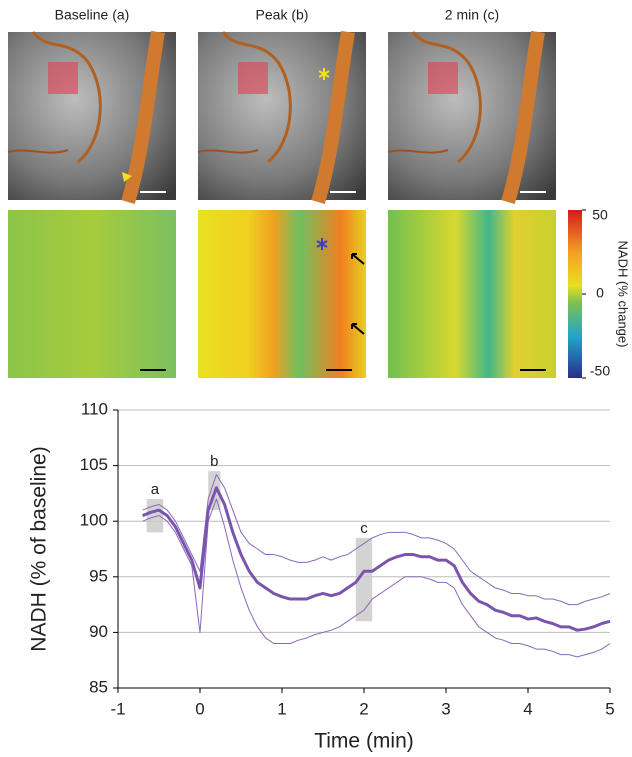 The height and width of the screenshot is (757, 632). I want to click on colorbar-tick-label: 50, so click(600, 215).